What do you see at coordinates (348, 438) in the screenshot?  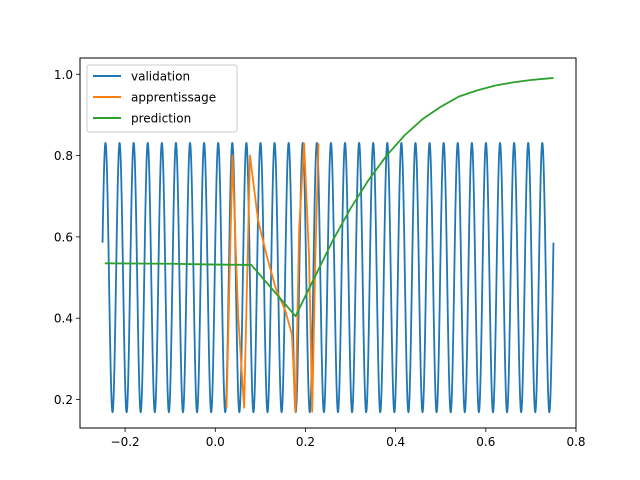 I see `x-axis: −0.2 0.0 0.2 0.4 0.6 0.8` at bounding box center [348, 438].